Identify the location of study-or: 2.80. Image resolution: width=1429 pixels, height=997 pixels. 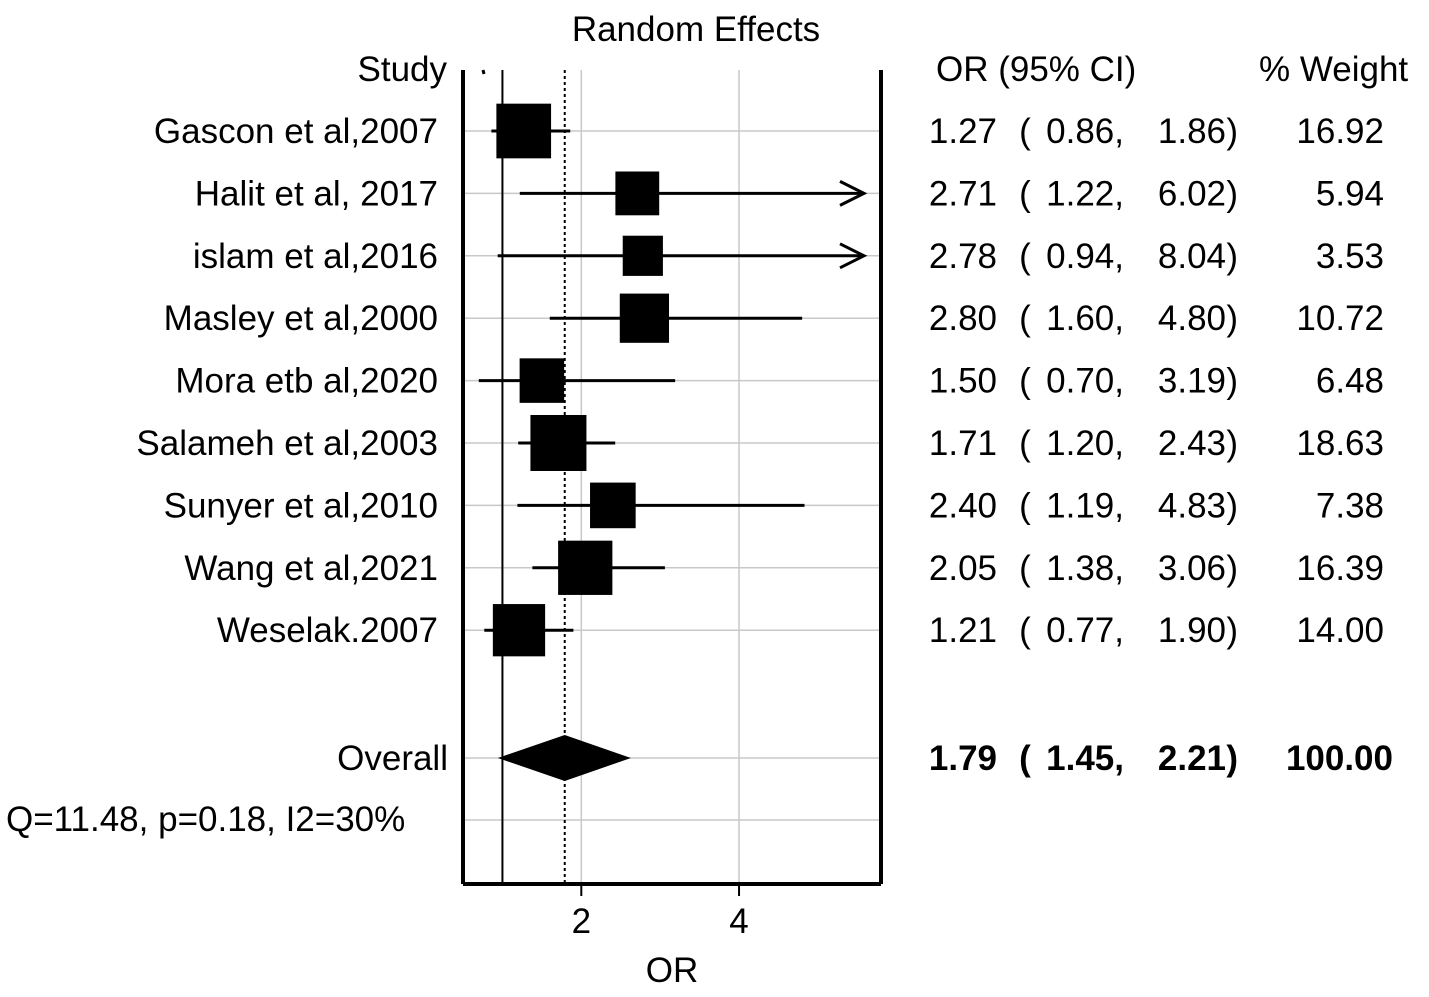
(963, 318).